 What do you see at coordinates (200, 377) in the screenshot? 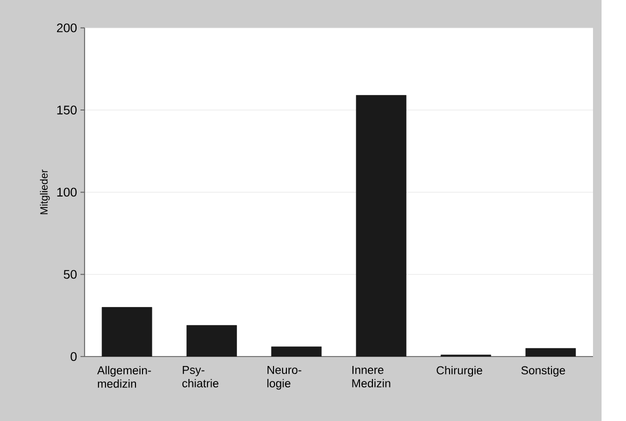
I see `x-tick-label: Psy- chiatrie` at bounding box center [200, 377].